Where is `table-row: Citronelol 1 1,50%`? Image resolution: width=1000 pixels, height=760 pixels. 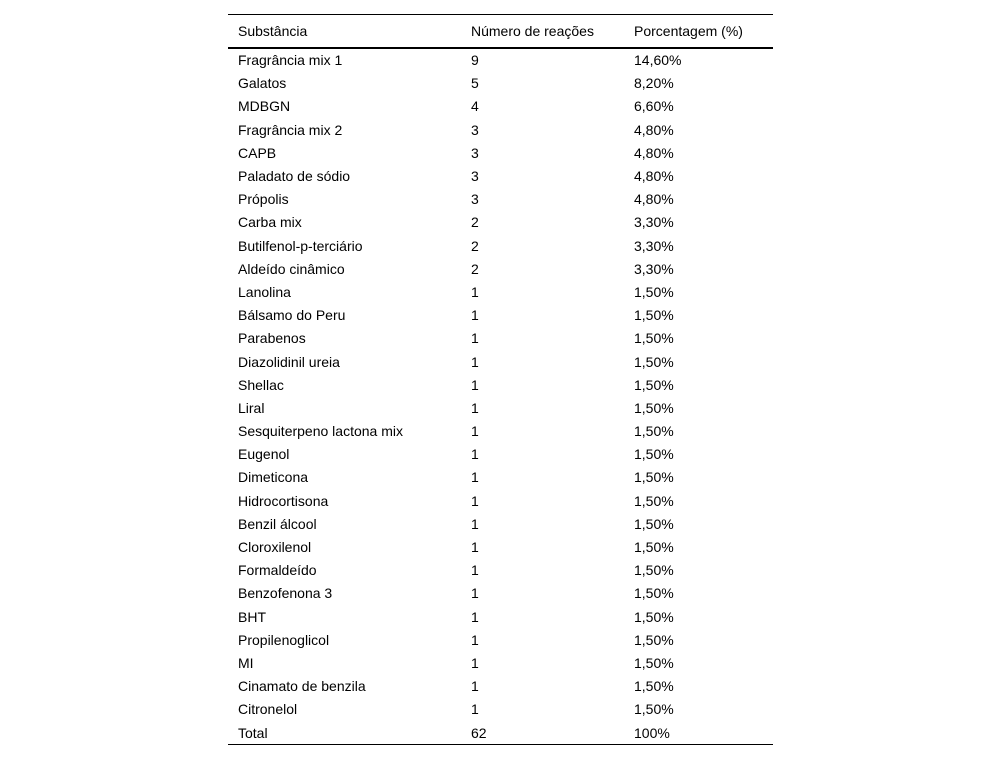
table-row: Citronelol 1 1,50% is located at coordinates (500, 709).